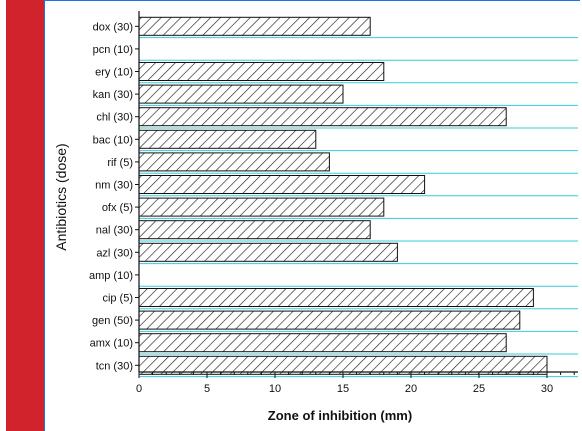 The width and height of the screenshot is (582, 431). I want to click on left-accent-bar, so click(25, 215).